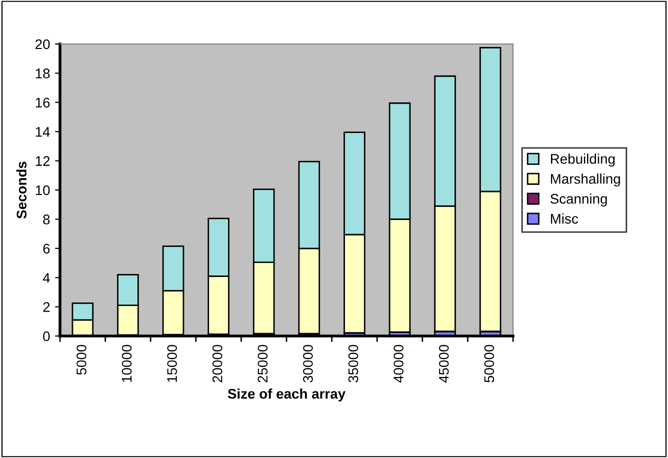  What do you see at coordinates (578, 200) in the screenshot?
I see `legend-label: Scanning` at bounding box center [578, 200].